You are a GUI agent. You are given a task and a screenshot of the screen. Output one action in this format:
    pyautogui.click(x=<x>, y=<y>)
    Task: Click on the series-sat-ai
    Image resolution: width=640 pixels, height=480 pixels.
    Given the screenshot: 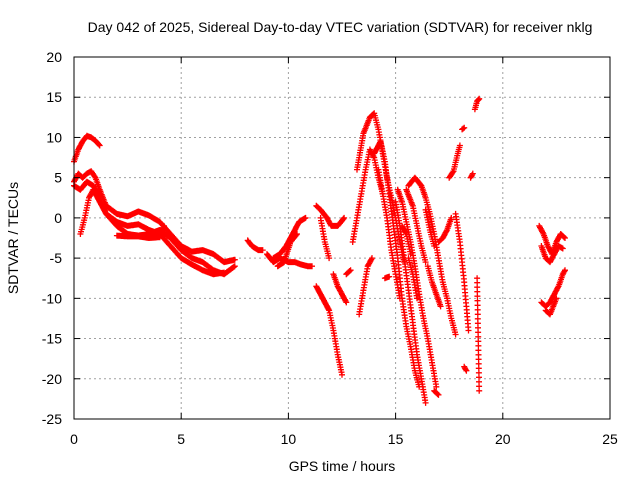 What is the action you would take?
    pyautogui.click(x=478, y=334)
    